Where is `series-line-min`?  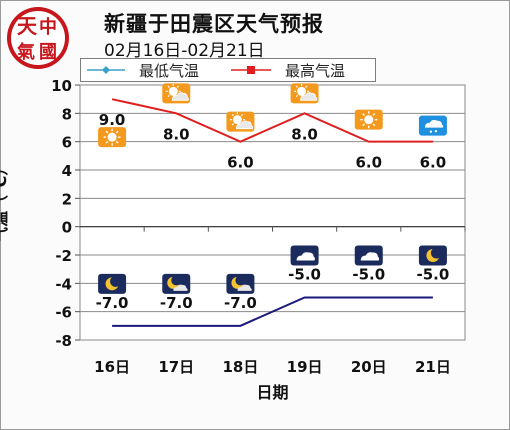
series-line-min is located at coordinates (272, 311).